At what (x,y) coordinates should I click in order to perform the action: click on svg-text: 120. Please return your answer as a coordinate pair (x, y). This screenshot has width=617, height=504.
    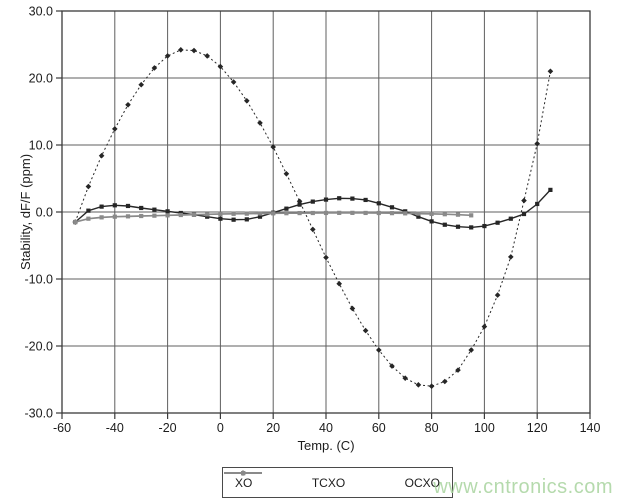
    Looking at the image, I should click on (537, 428).